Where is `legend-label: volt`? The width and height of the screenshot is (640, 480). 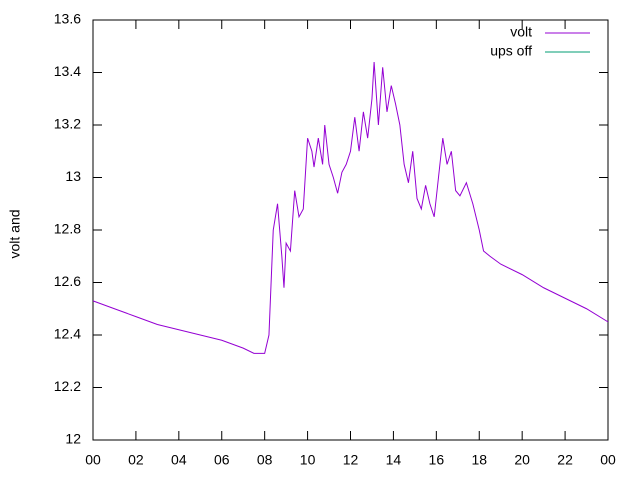 legend-label: volt is located at coordinates (521, 32).